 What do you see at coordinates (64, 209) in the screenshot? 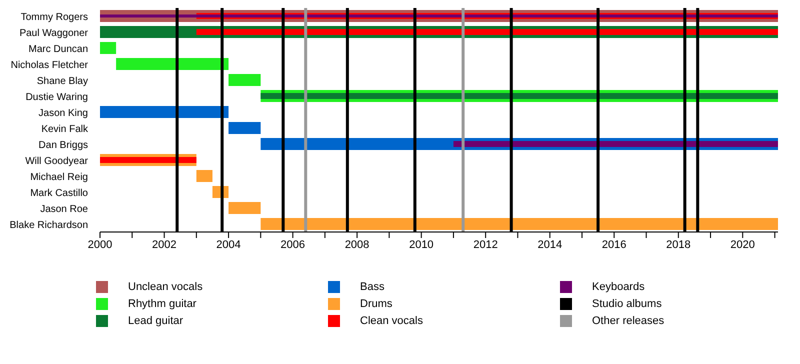
I see `y-tick-label: Jason Roe` at bounding box center [64, 209].